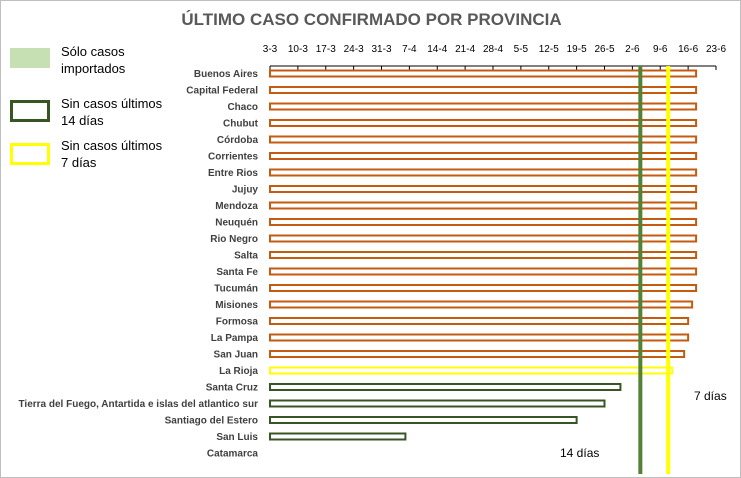 This screenshot has width=741, height=478. What do you see at coordinates (236, 223) in the screenshot?
I see `category-label: Neuquén` at bounding box center [236, 223].